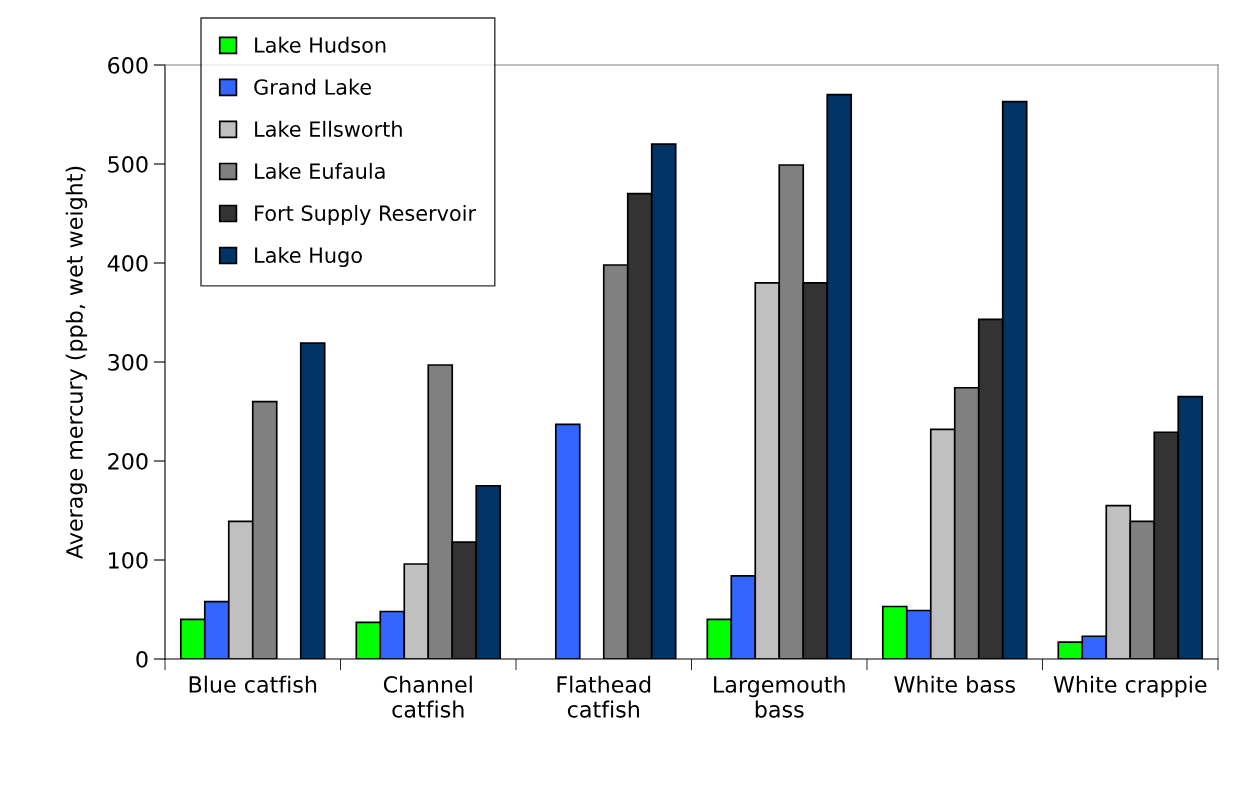 This screenshot has height=793, width=1241. I want to click on y-tick-label: 300, so click(128, 362).